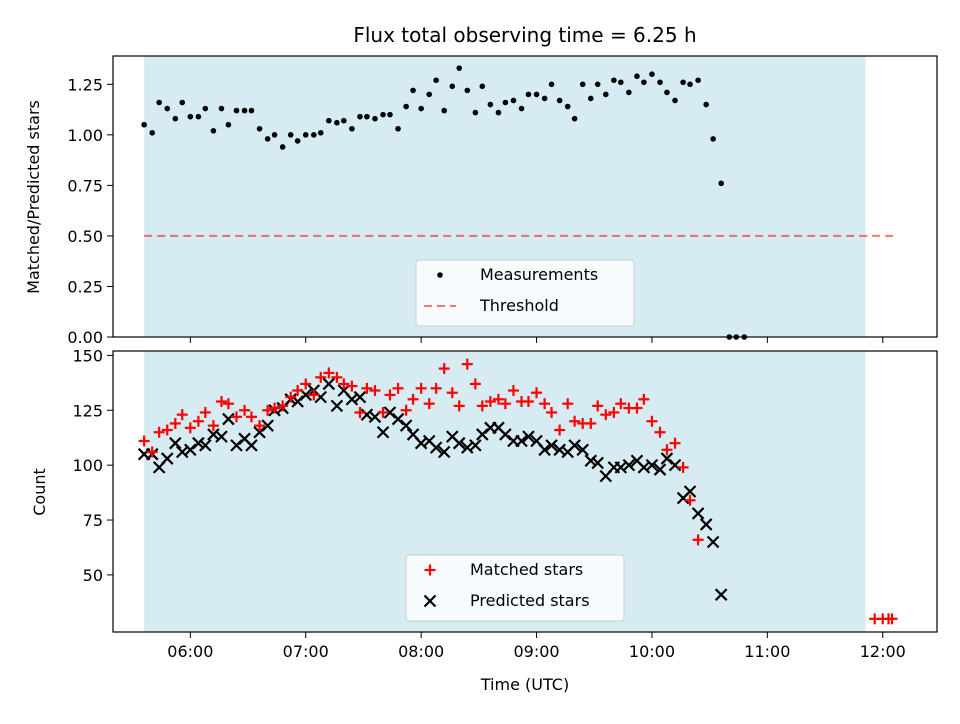  What do you see at coordinates (530, 600) in the screenshot?
I see `legend-label: Predicted stars` at bounding box center [530, 600].